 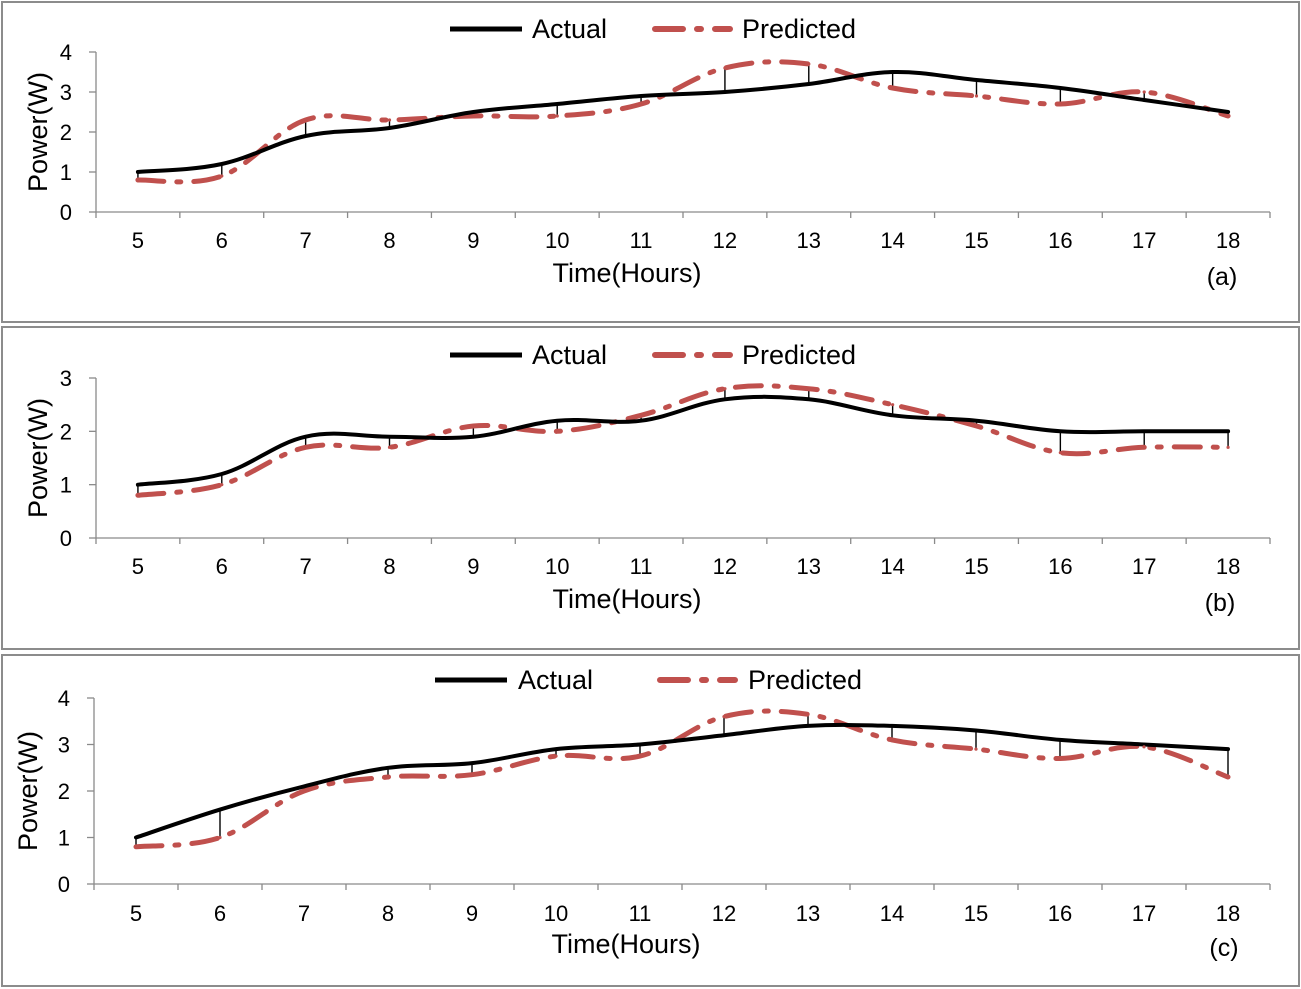 I want to click on x-tick-label: 13, so click(x=809, y=240).